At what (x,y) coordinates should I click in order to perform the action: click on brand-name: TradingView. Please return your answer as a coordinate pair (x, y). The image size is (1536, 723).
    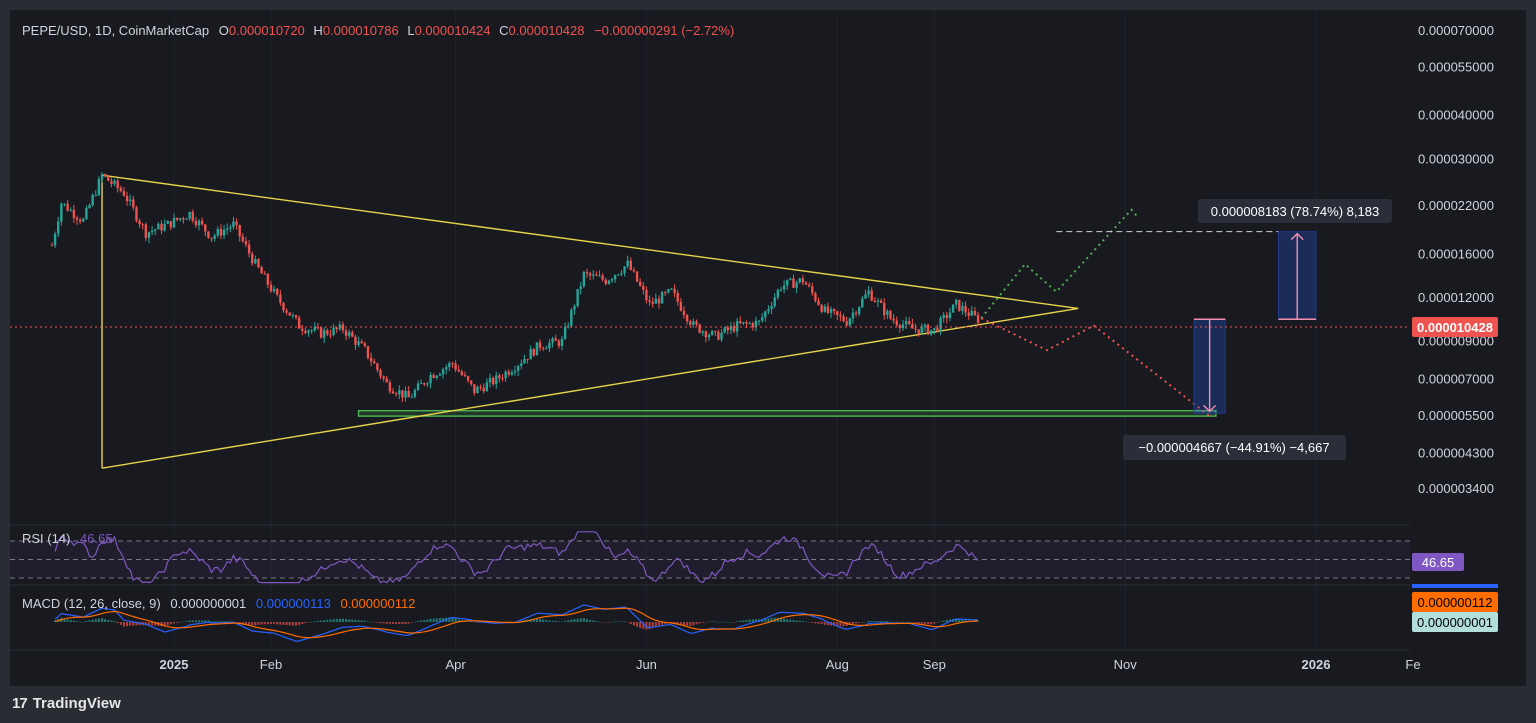
    Looking at the image, I should click on (76, 703).